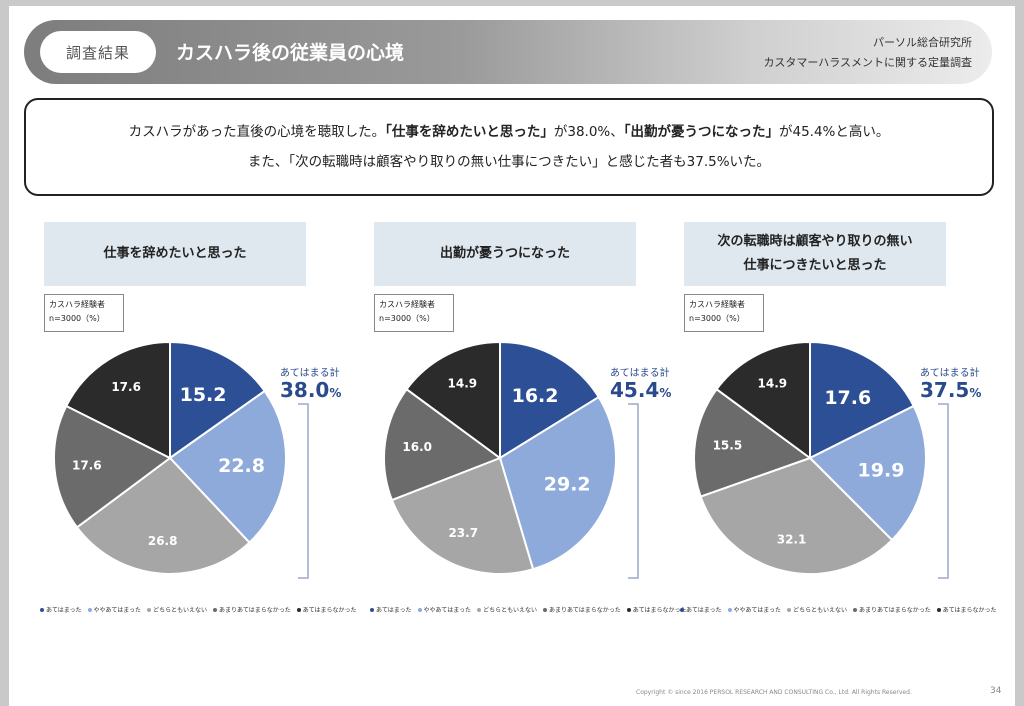 Image resolution: width=1024 pixels, height=706 pixels. What do you see at coordinates (305, 390) in the screenshot?
I see `total-number: 38.0` at bounding box center [305, 390].